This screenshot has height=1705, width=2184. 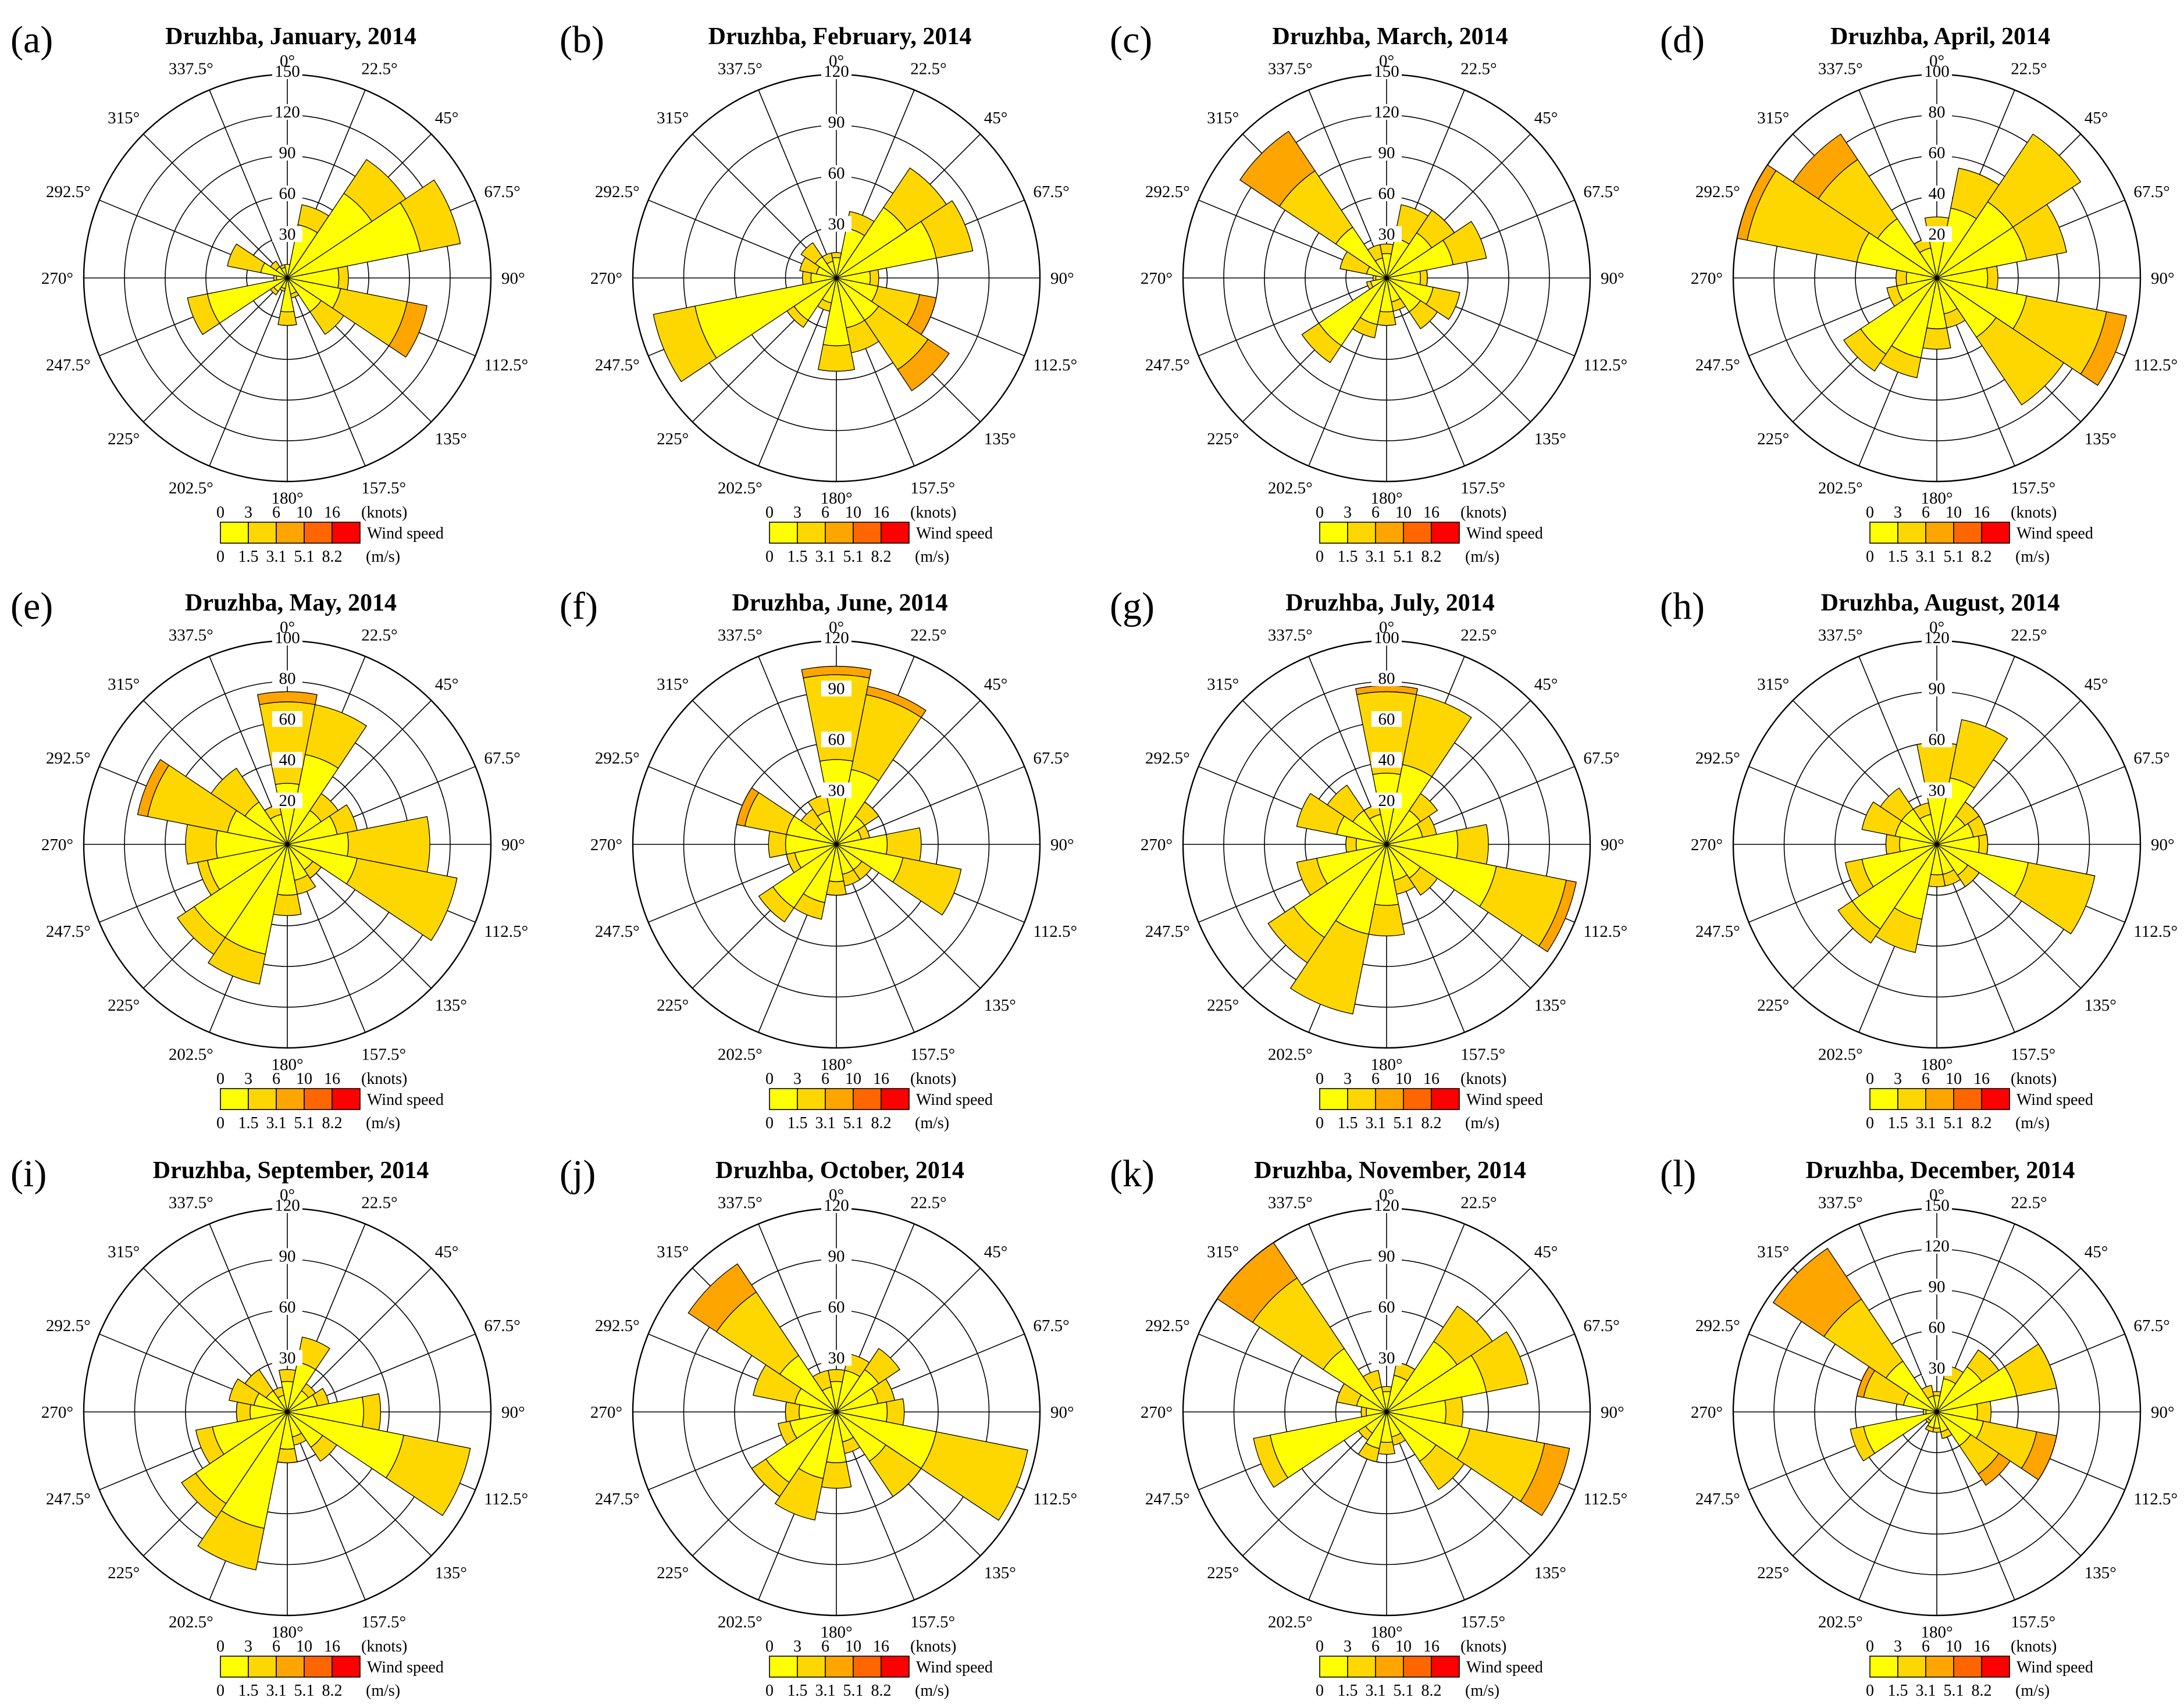 I want to click on panel-title: Druzhba, December, 2014, so click(x=1941, y=1171).